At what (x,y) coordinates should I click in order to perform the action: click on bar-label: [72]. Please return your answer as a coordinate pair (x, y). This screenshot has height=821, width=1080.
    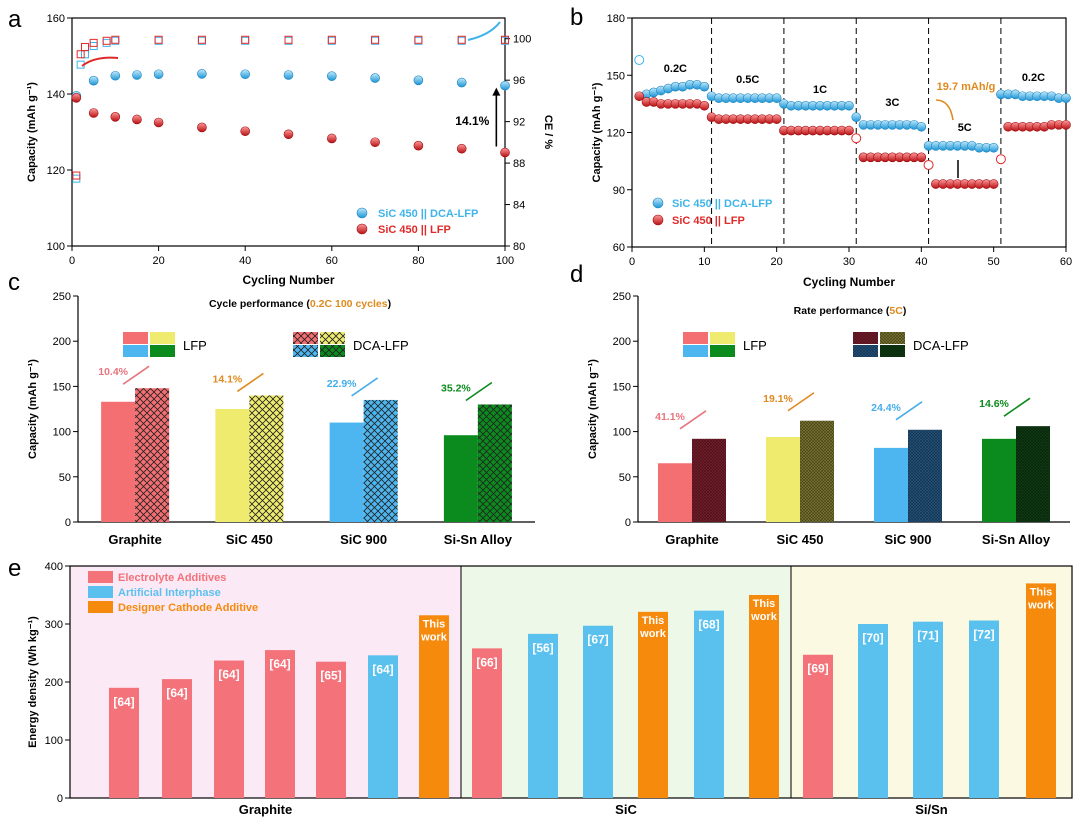
    Looking at the image, I should click on (983, 635).